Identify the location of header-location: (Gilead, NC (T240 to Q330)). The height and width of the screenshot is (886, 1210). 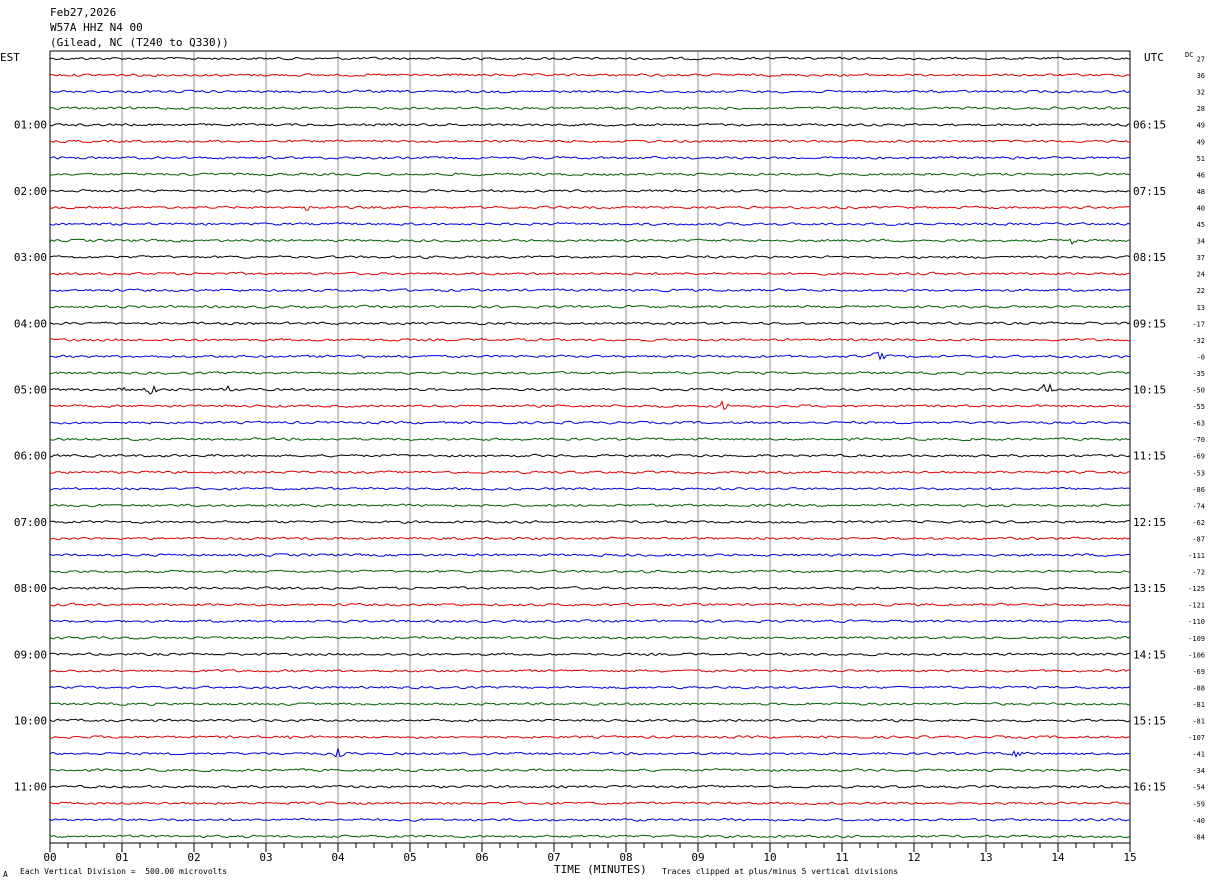
(139, 42).